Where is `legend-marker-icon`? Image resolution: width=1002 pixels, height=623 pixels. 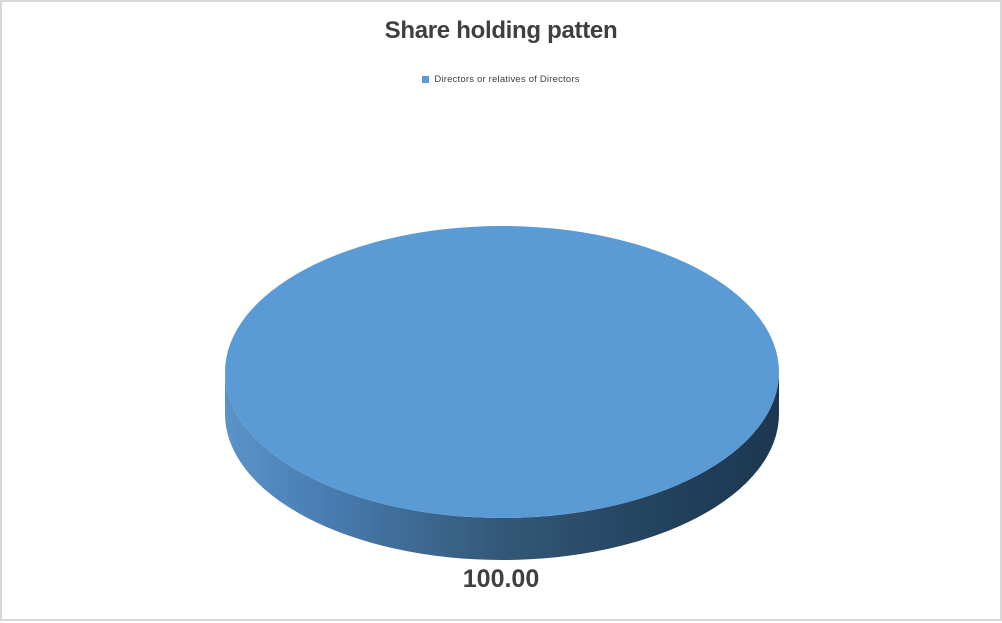
legend-marker-icon is located at coordinates (426, 79).